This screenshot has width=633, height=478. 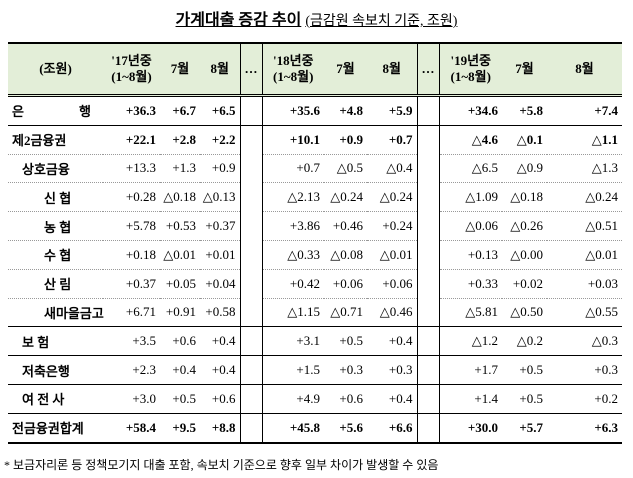 What do you see at coordinates (131, 370) in the screenshot?
I see `value-cell: +2.3` at bounding box center [131, 370].